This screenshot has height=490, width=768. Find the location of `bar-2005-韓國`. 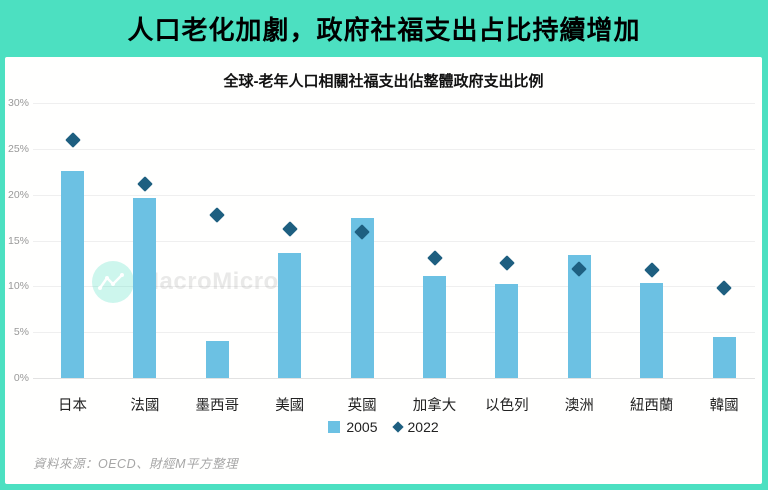

bar-2005-韓國 is located at coordinates (724, 357).